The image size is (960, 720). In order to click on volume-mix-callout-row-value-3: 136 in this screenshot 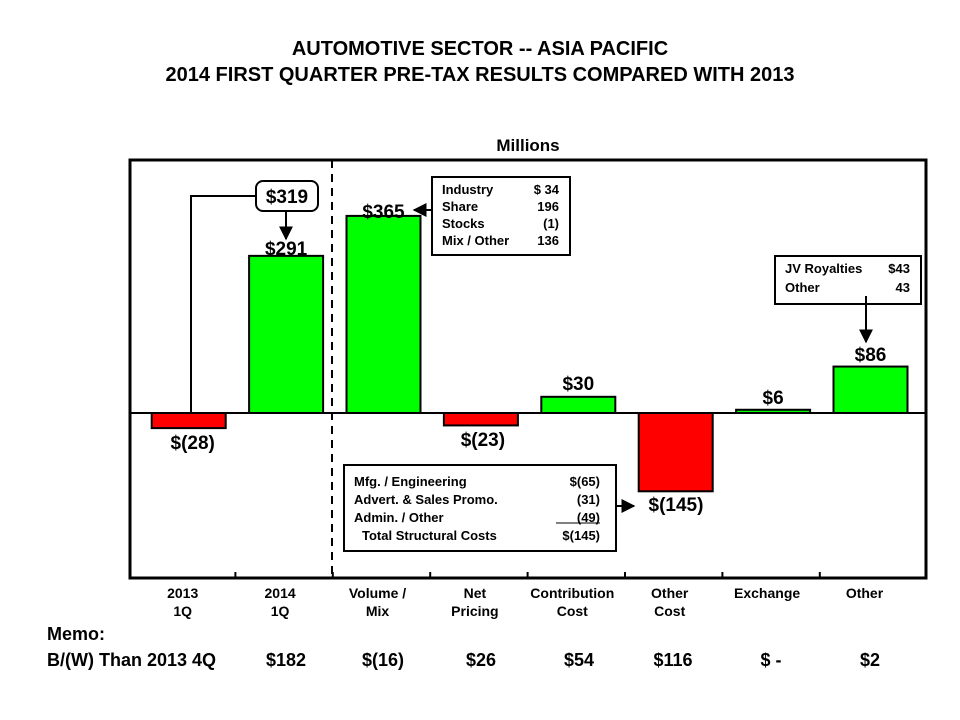, I will do `click(548, 240)`.